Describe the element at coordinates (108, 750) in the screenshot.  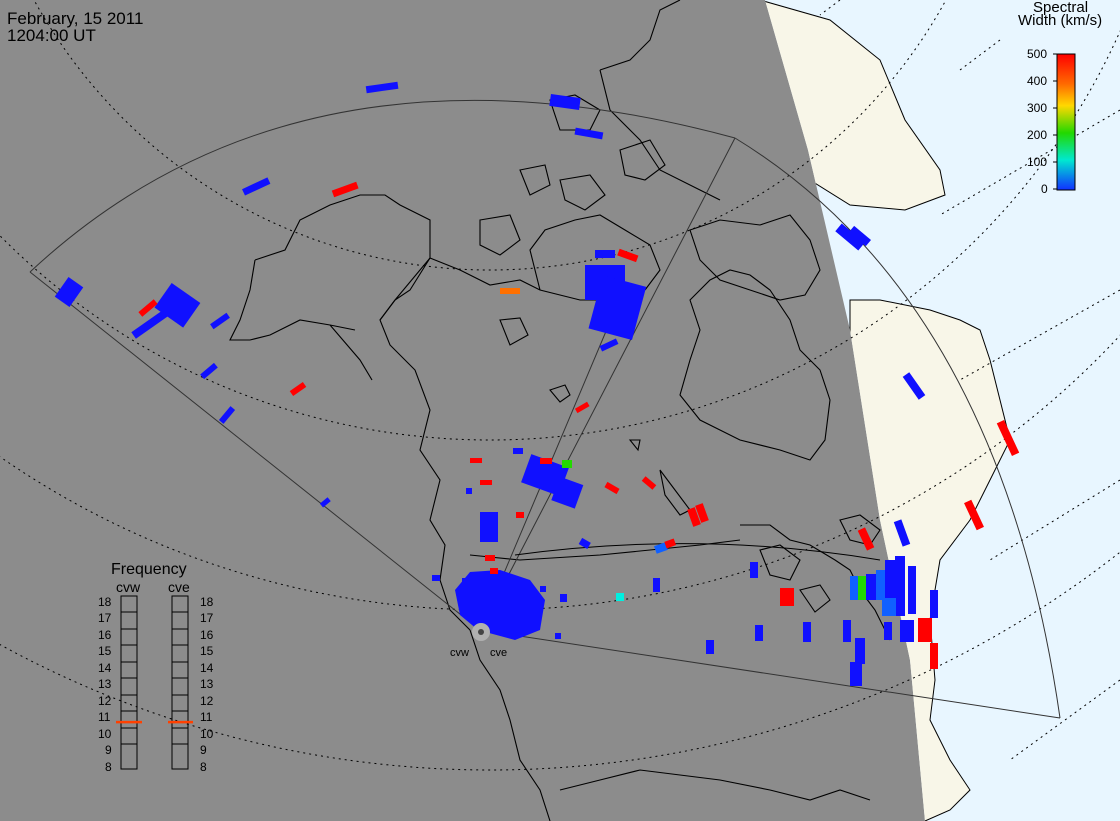
I see `frequency-tick-left: 9` at that location.